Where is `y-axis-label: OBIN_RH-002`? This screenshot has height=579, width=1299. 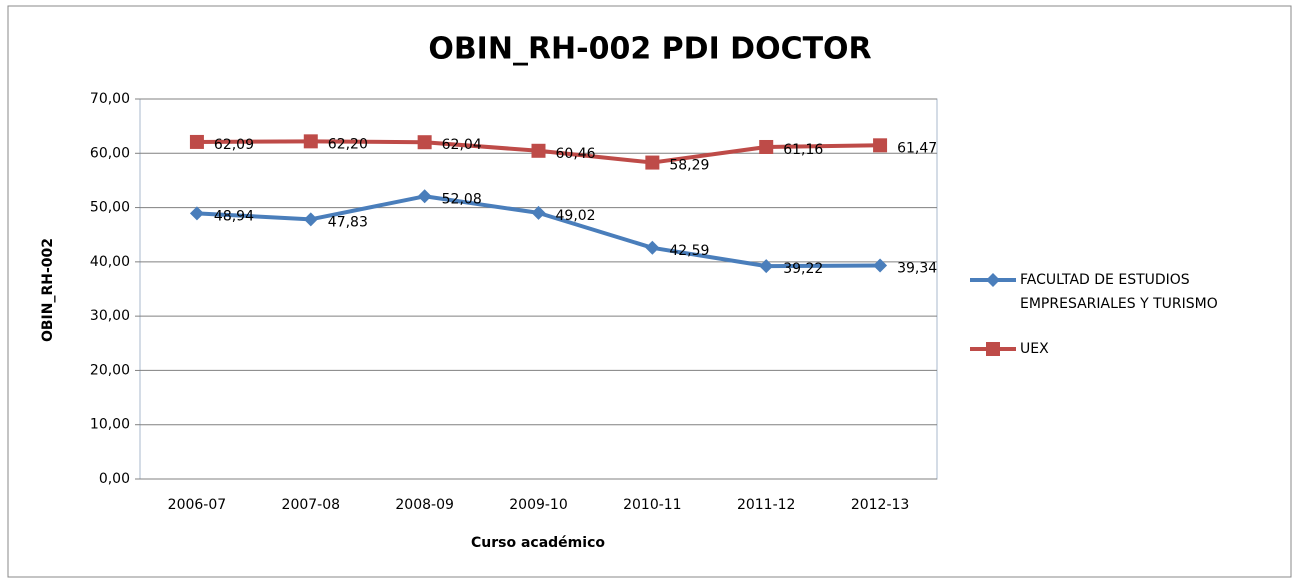 y-axis-label: OBIN_RH-002 is located at coordinates (48, 290).